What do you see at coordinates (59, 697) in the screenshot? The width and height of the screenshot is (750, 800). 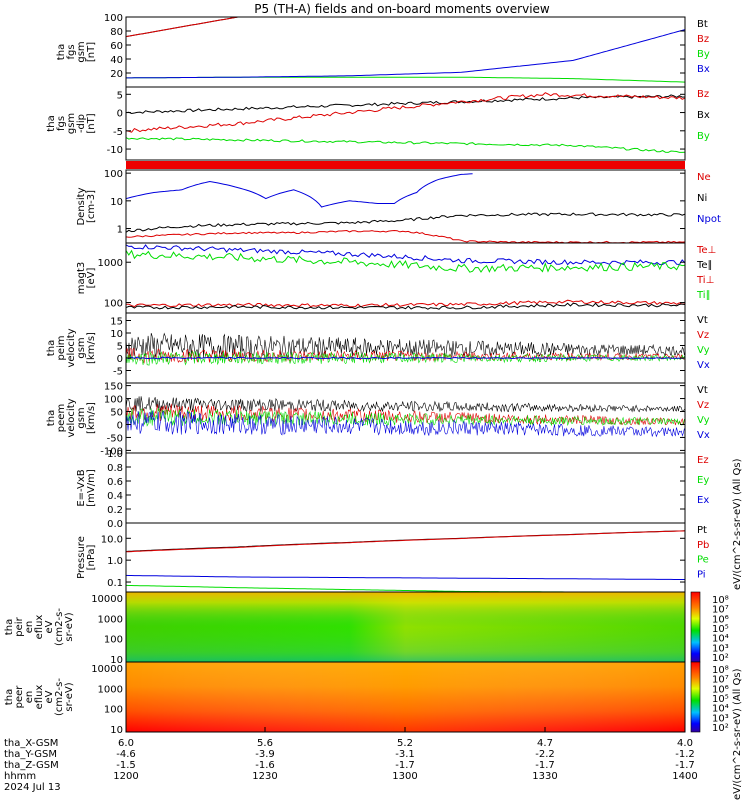 I see `y-axis-label: (cm2-s-` at bounding box center [59, 697].